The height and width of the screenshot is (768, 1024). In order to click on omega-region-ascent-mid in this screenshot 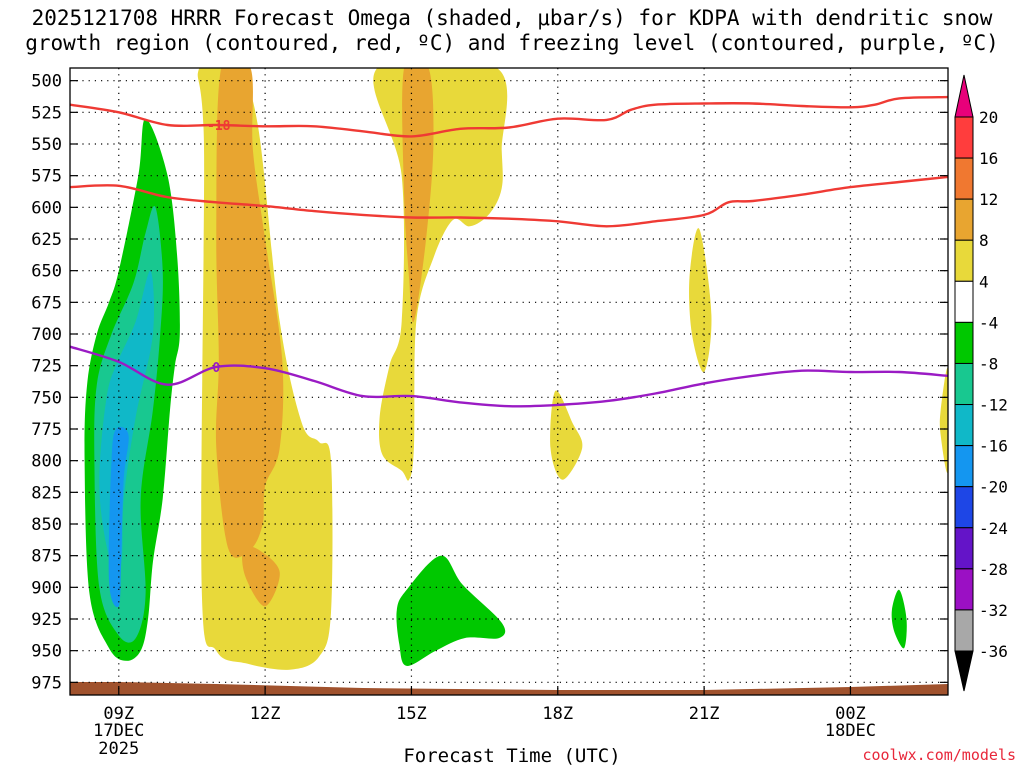, I will do `click(451, 610)`.